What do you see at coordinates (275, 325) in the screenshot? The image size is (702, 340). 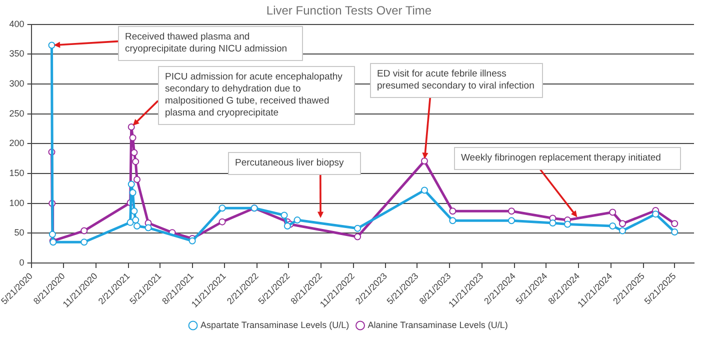 I see `legend-label: Aspartate Transaminase Levels (U/L)` at bounding box center [275, 325].